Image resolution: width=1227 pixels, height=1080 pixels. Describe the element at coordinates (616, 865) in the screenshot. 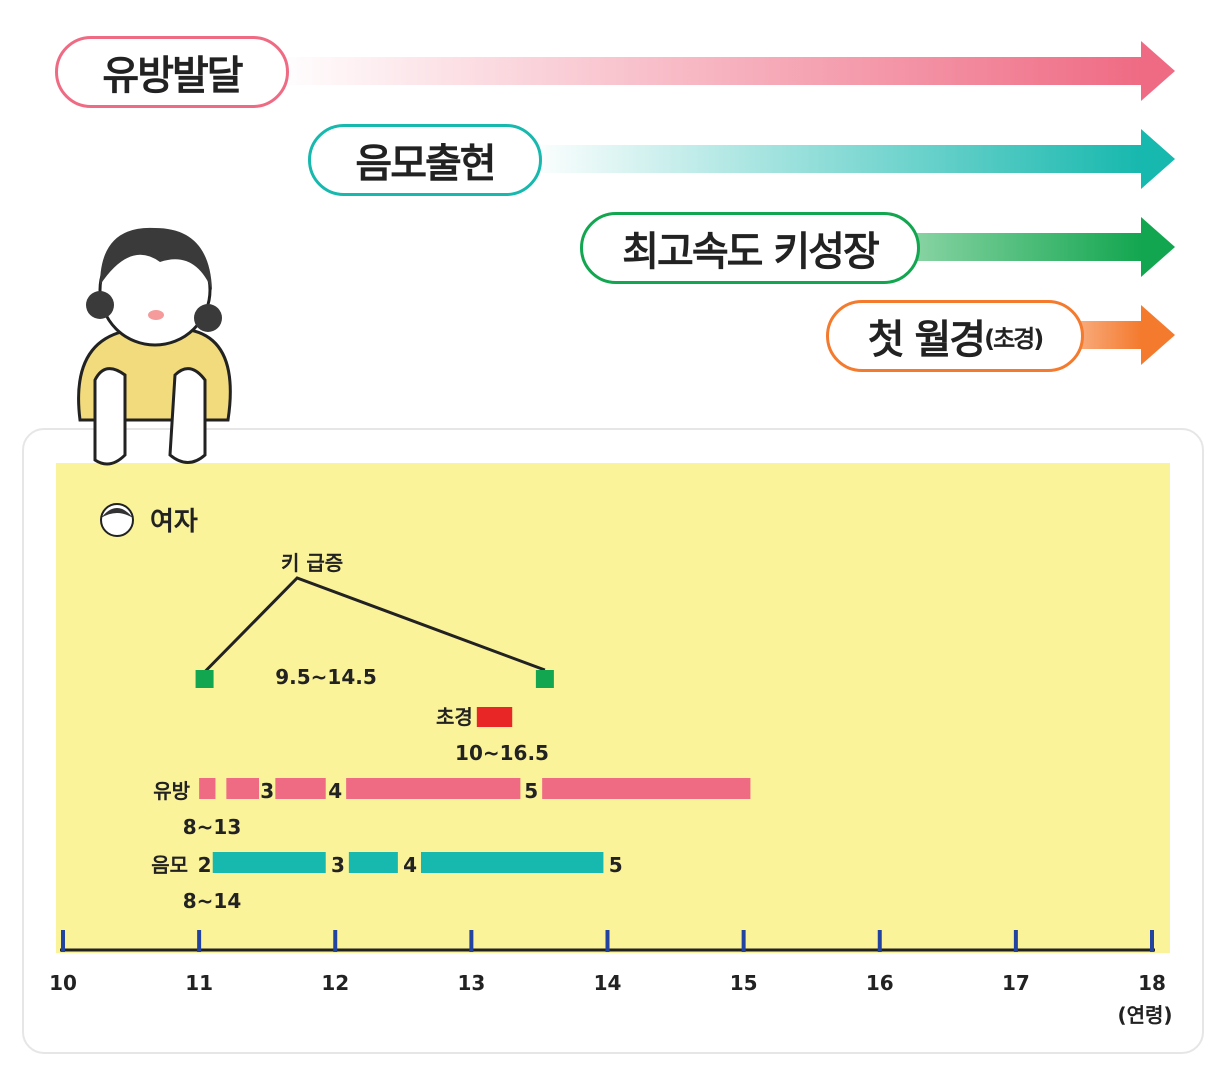

I see `pubic-hair-stage-label: 5` at that location.